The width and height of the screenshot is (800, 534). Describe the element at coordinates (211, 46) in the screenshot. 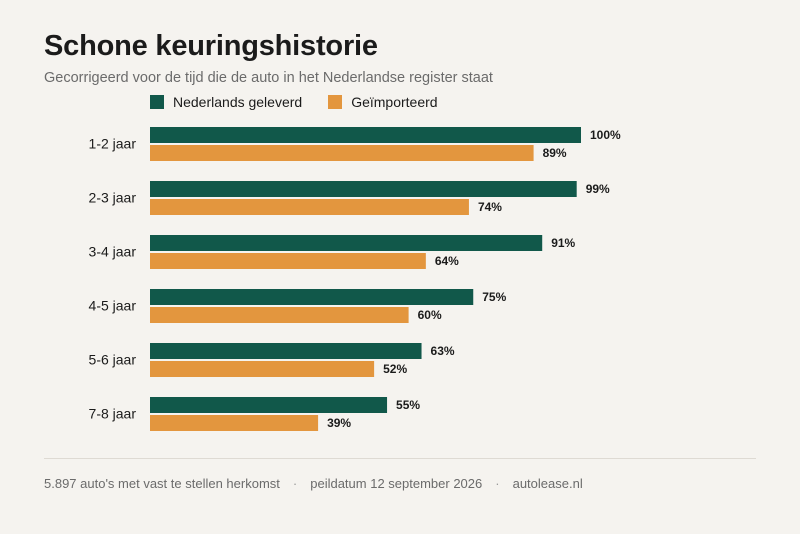

I see `chart-title: Schone keuringshistorie` at that location.